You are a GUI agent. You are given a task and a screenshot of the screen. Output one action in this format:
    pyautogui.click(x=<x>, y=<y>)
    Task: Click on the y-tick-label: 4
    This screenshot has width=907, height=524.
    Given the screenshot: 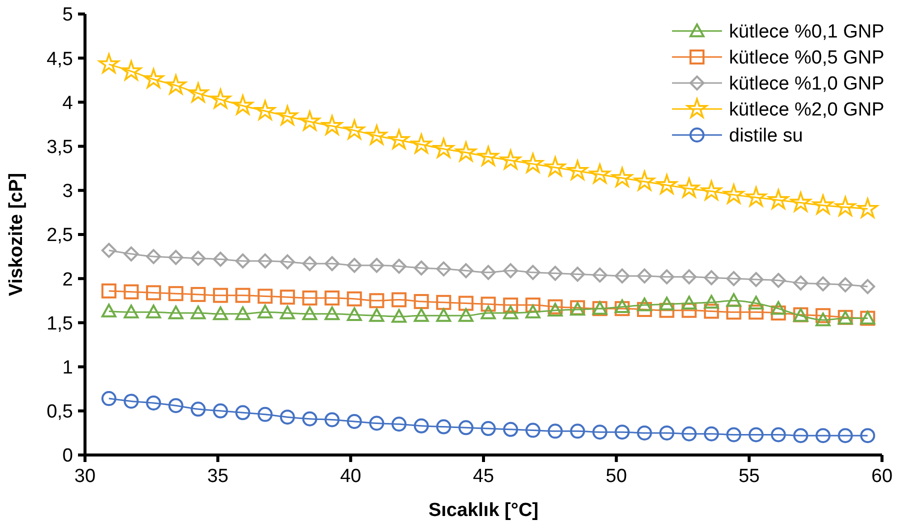 What is the action you would take?
    pyautogui.click(x=68, y=103)
    